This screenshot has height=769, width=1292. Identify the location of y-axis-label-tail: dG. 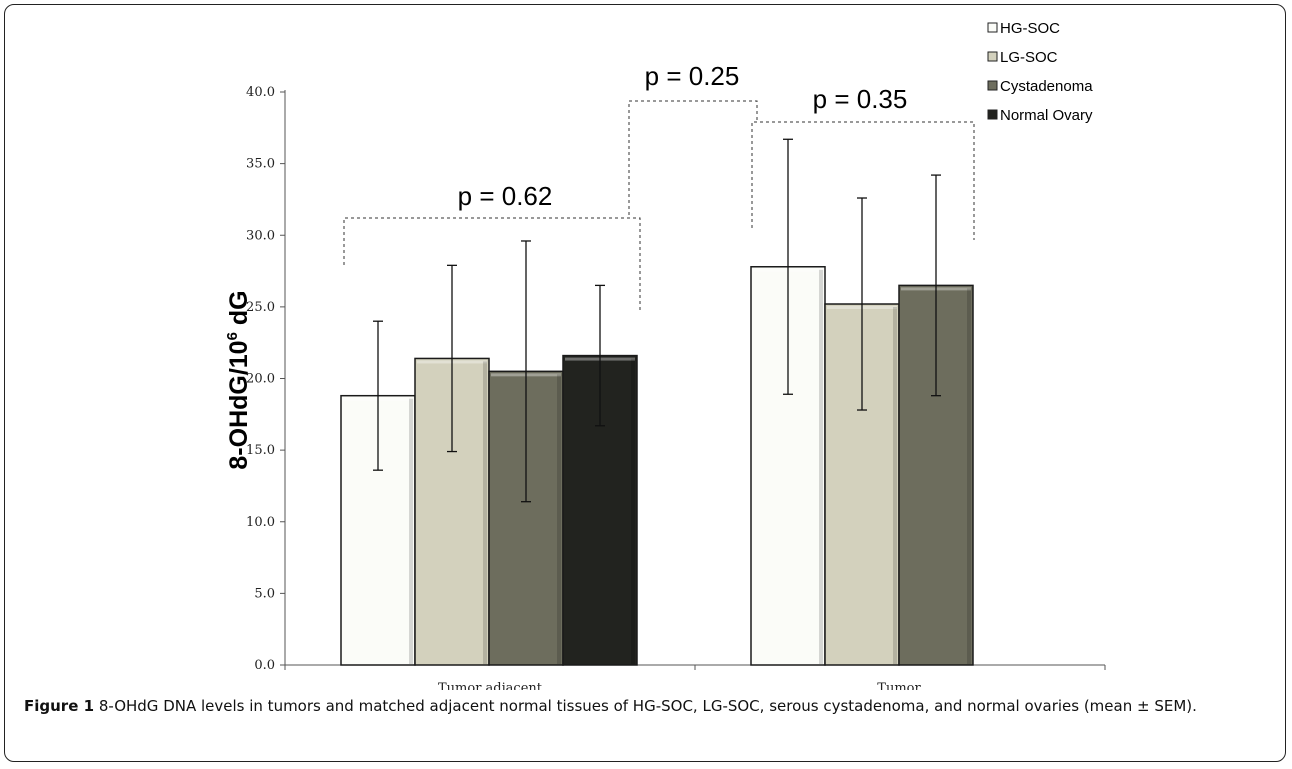
(239, 311).